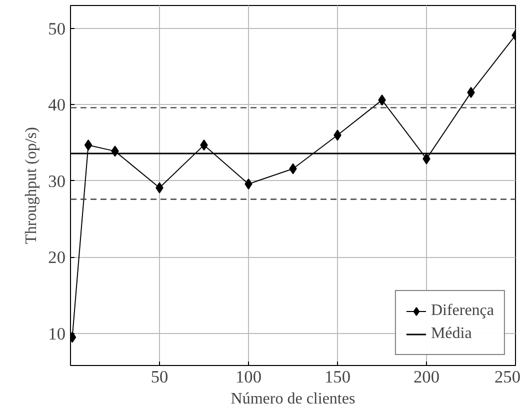 The width and height of the screenshot is (525, 414). What do you see at coordinates (57, 258) in the screenshot?
I see `y-tick-label: 20` at bounding box center [57, 258].